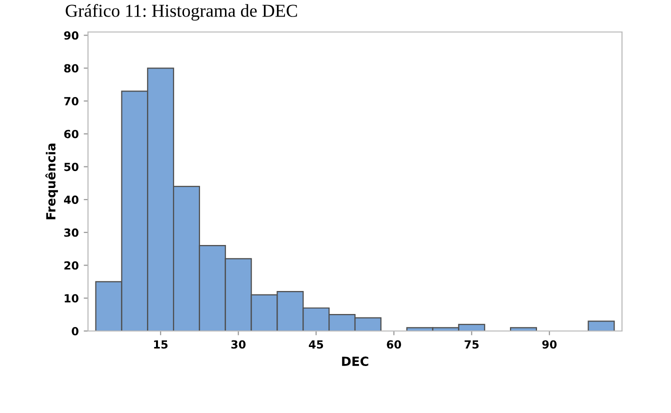 The width and height of the screenshot is (671, 413). Describe the element at coordinates (71, 35) in the screenshot. I see `y-tick-label: 90` at that location.